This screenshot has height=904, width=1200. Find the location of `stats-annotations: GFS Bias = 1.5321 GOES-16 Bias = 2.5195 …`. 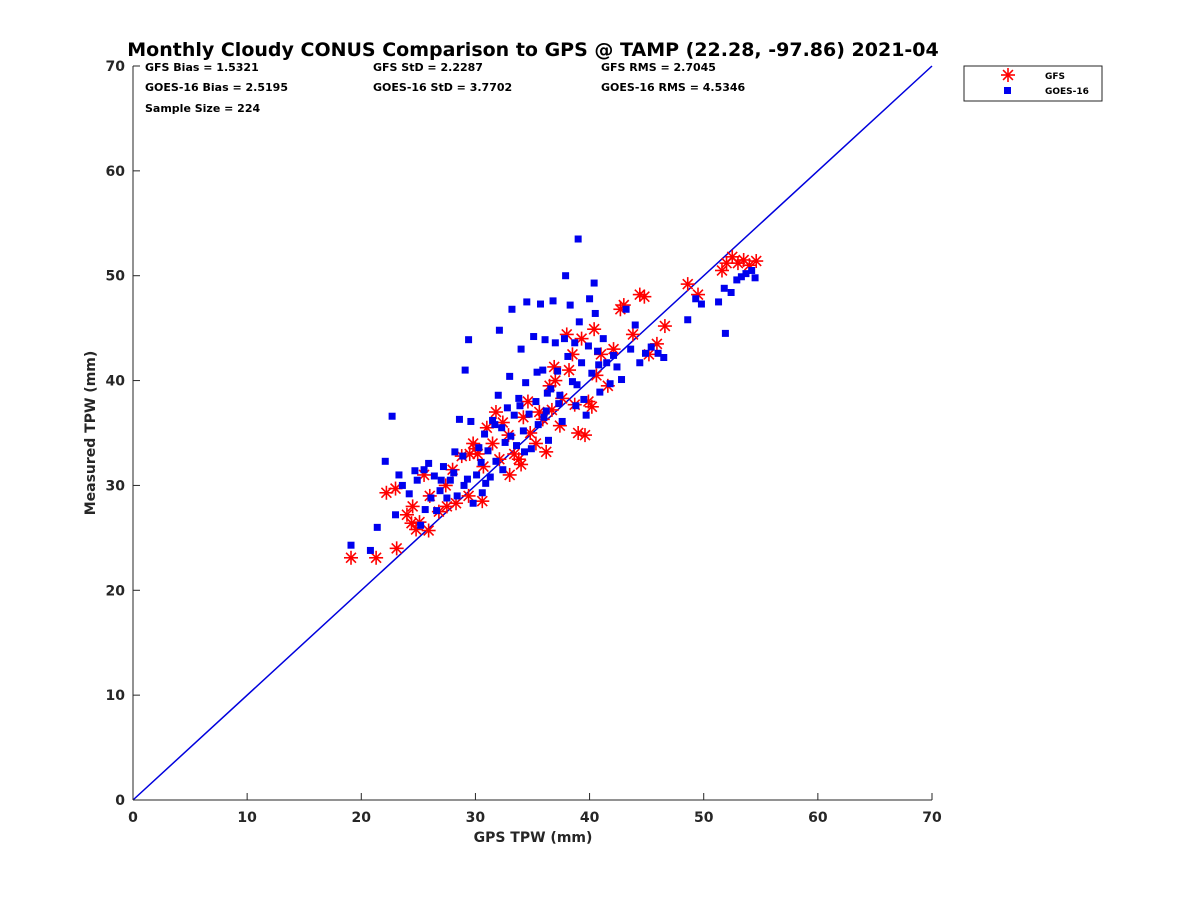

stats-annotations: GFS Bias = 1.5321 GOES-16 Bias = 2.5195 … is located at coordinates (445, 88).